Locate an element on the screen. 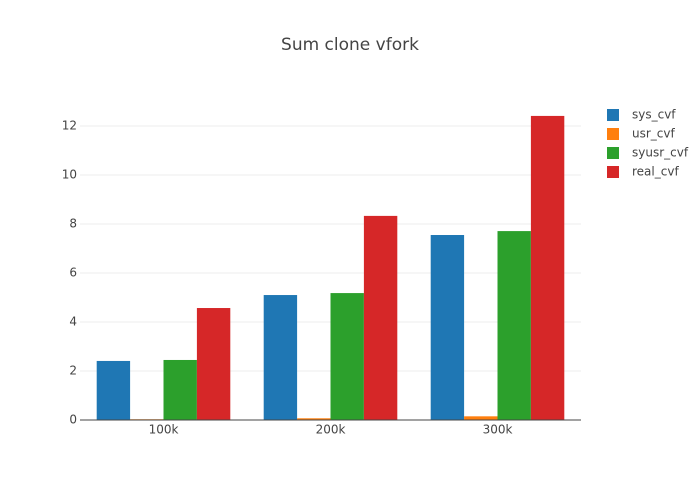 Image resolution: width=700 pixels, height=500 pixels. y-tick-label: 0 is located at coordinates (73, 420).